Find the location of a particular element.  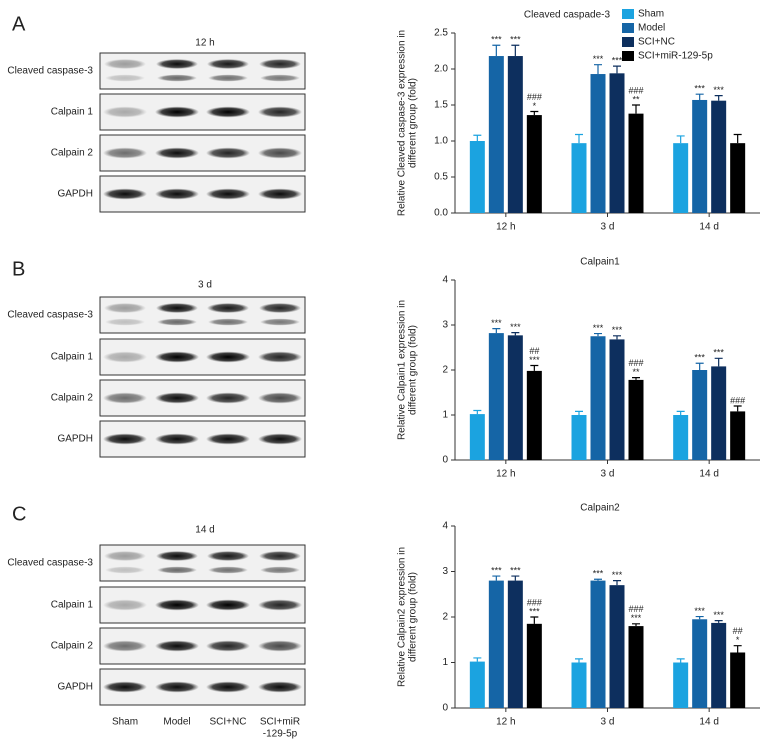

legend-label: SCI+miR-129-5p is located at coordinates (675, 56).